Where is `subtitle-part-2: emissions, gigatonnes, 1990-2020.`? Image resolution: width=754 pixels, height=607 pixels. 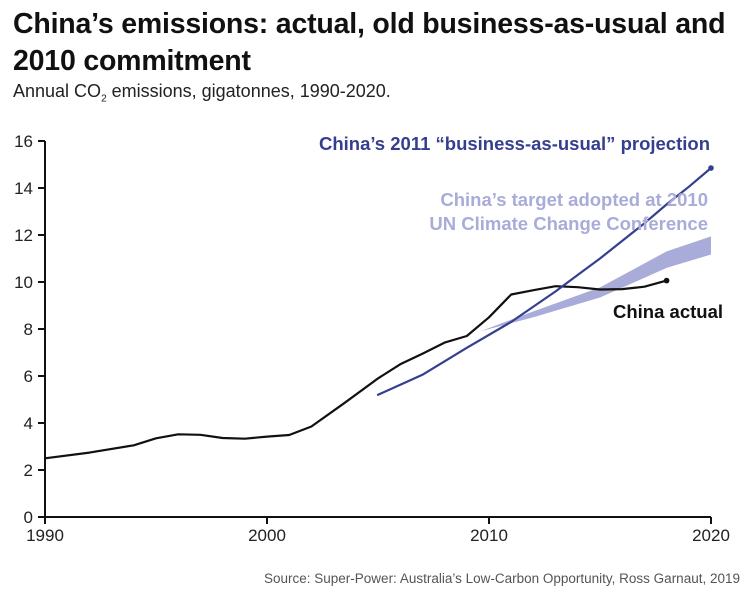 subtitle-part-2: emissions, gigatonnes, 1990-2020. is located at coordinates (248, 91).